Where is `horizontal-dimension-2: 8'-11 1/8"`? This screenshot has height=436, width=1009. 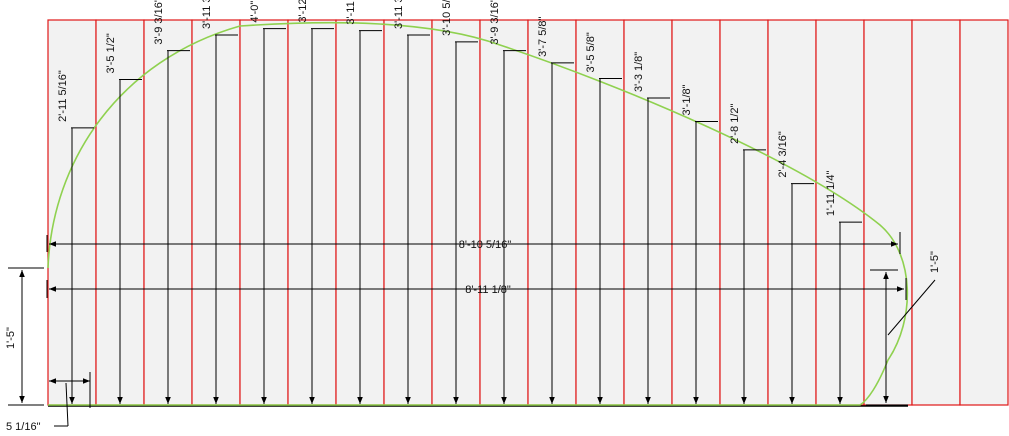 horizontal-dimension-2: 8'-11 1/8" is located at coordinates (476, 289).